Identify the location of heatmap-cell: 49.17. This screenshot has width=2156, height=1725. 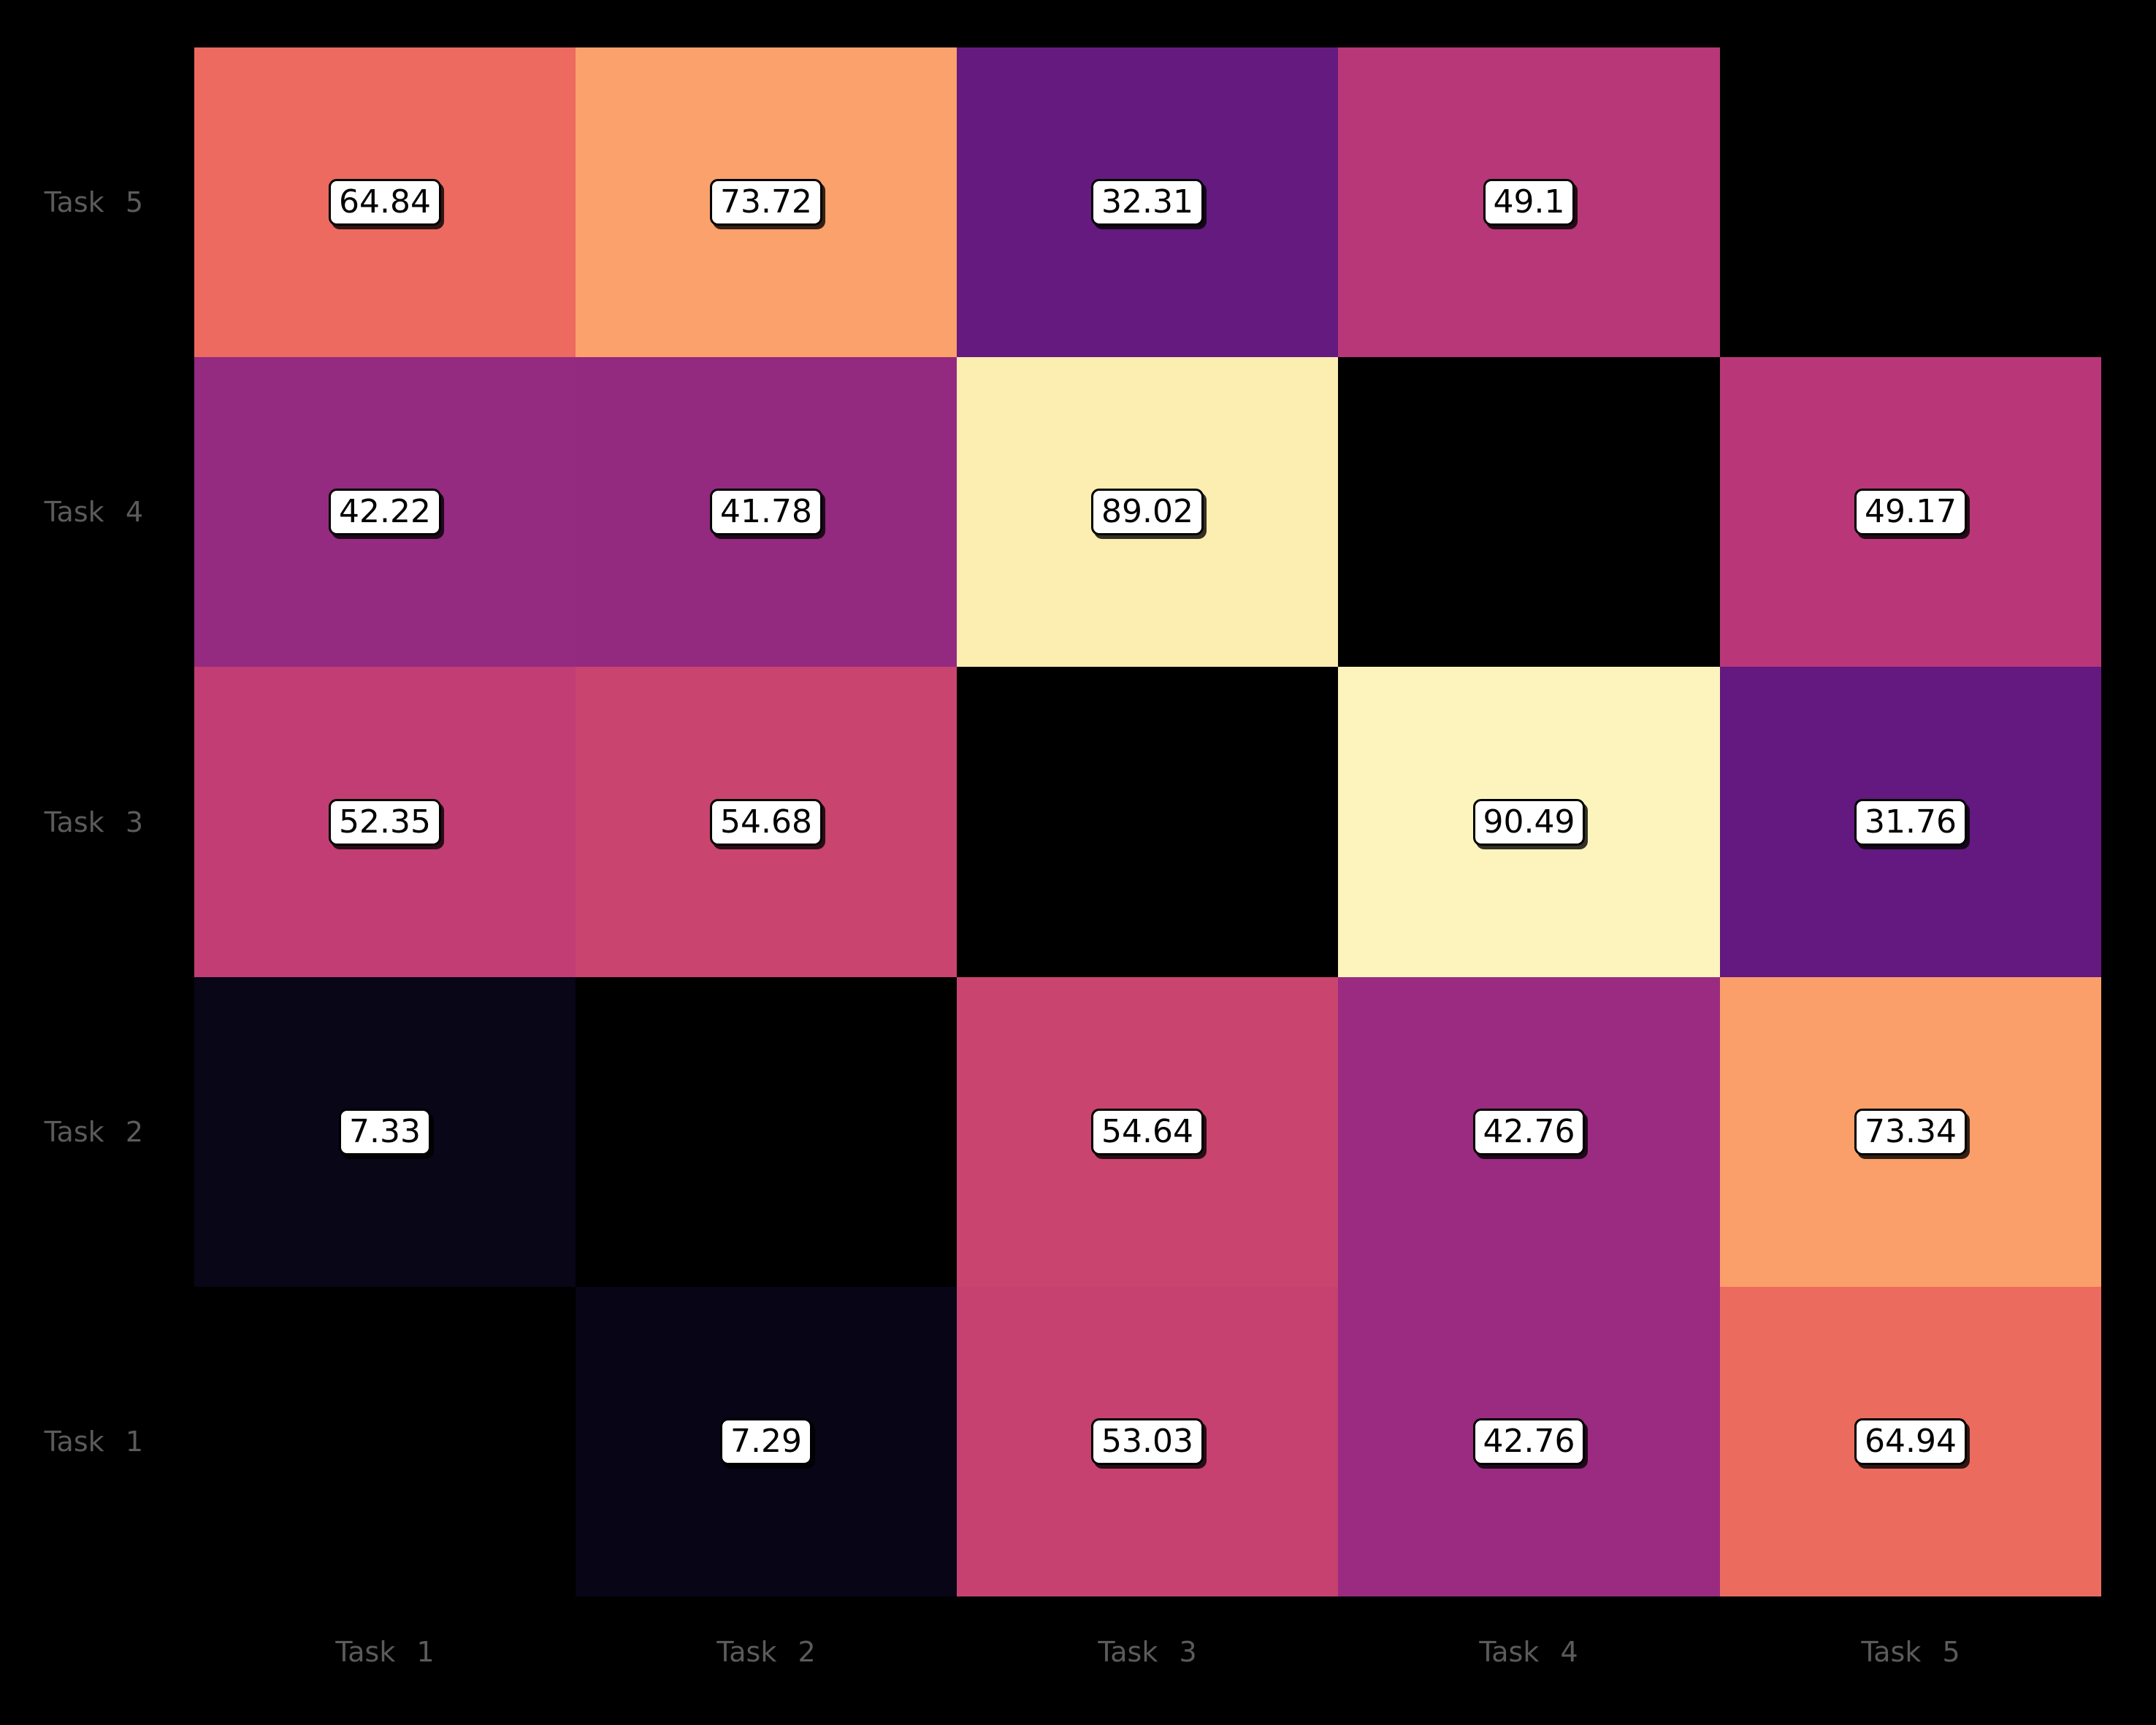
(1911, 512).